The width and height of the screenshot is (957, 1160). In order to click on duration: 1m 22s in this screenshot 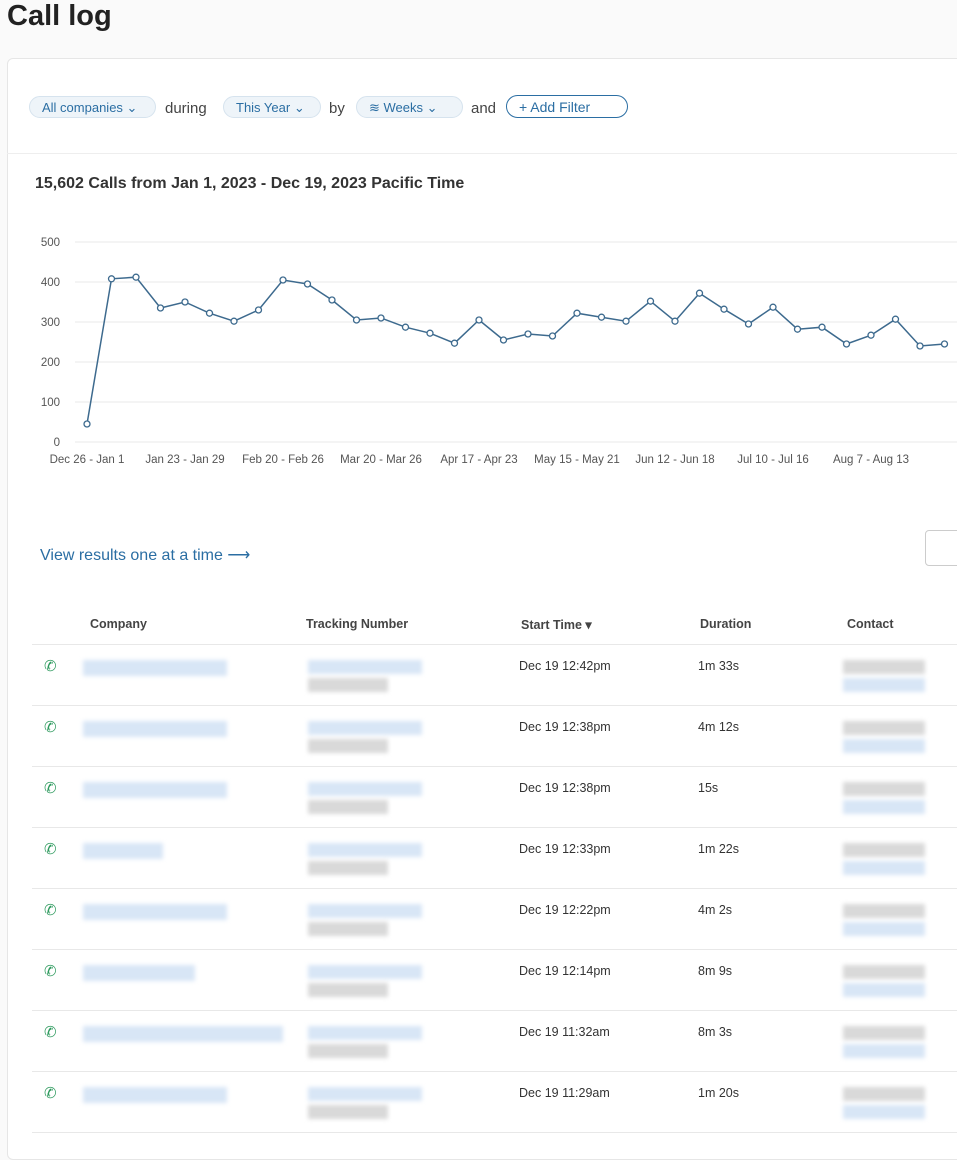, I will do `click(718, 849)`.